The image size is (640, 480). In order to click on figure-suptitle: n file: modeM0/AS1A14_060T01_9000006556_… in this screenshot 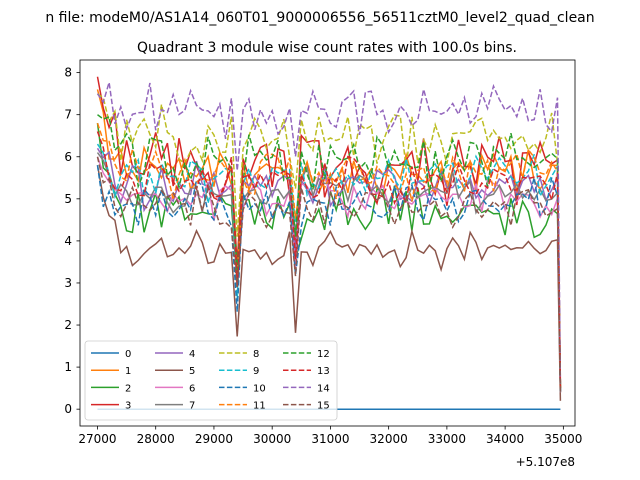, I will do `click(319, 18)`.